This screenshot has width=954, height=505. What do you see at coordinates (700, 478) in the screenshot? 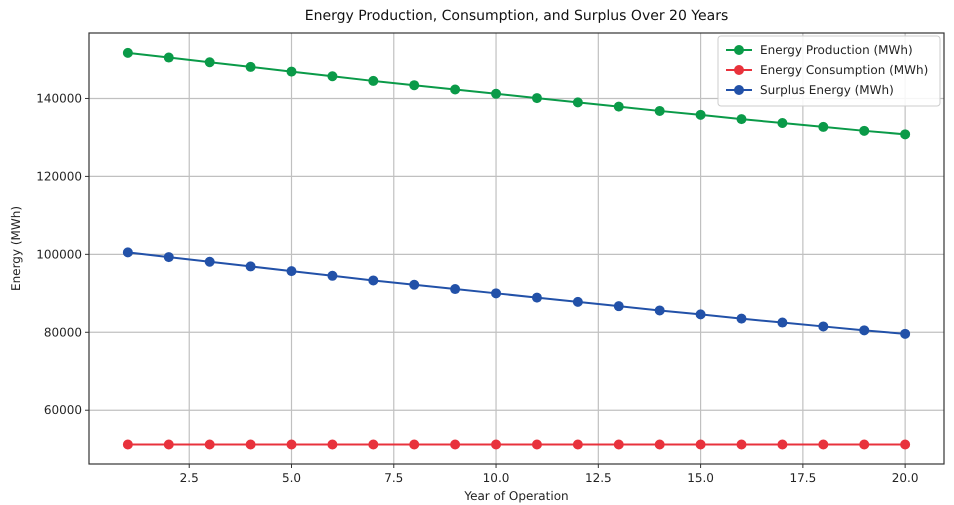
I see `x-tick-label: 15.0` at bounding box center [700, 478].